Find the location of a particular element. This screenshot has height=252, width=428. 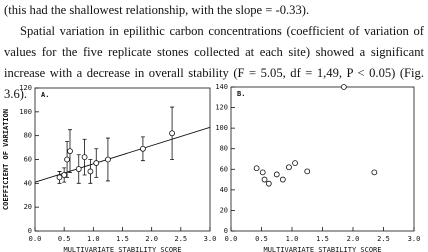

fit-line is located at coordinates (122, 154).